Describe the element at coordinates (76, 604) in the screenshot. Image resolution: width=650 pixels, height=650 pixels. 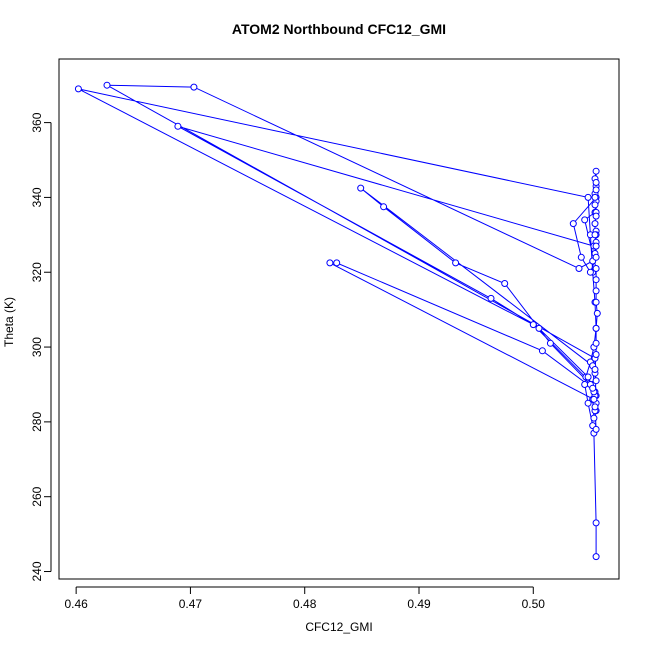
I see `x-tick-label: 0.46` at that location.